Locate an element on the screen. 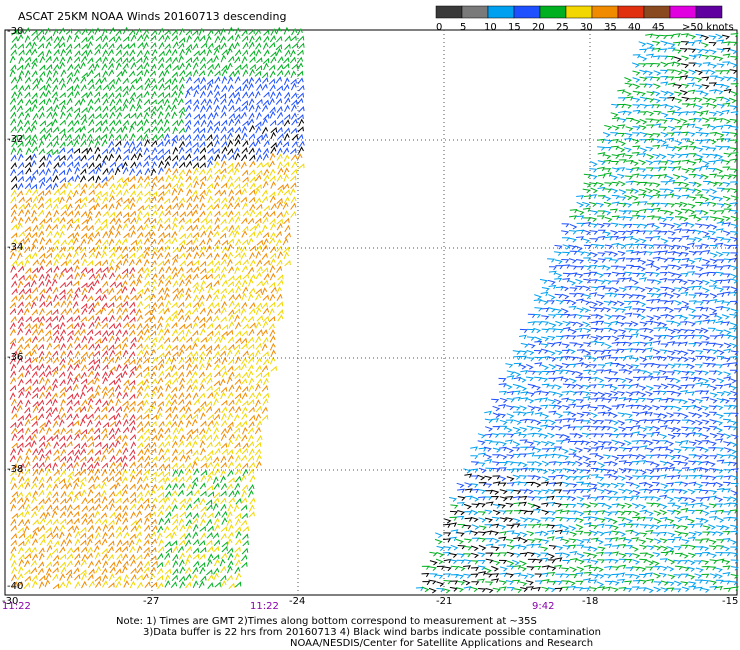 This screenshot has width=740, height=650. legend-tick-label: 0 is located at coordinates (439, 27).